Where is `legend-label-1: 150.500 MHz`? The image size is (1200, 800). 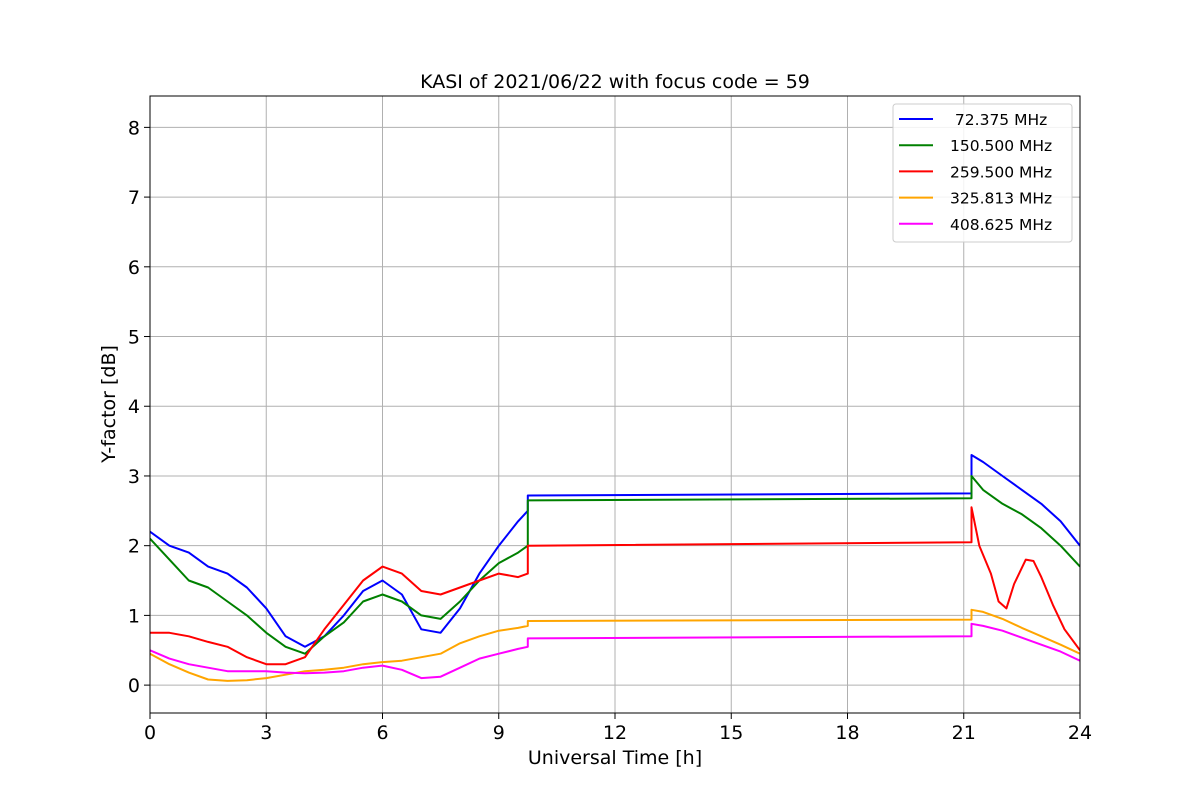 legend-label-1: 150.500 MHz is located at coordinates (1001, 146).